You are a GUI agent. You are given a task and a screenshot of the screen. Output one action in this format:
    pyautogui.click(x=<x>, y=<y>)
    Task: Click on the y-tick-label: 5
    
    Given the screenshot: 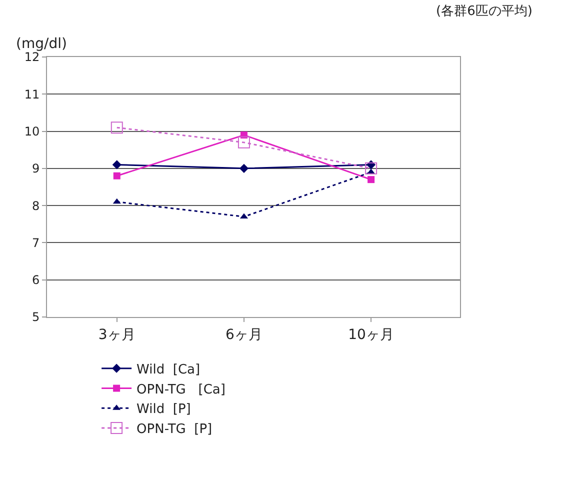 What is the action you would take?
    pyautogui.click(x=36, y=317)
    